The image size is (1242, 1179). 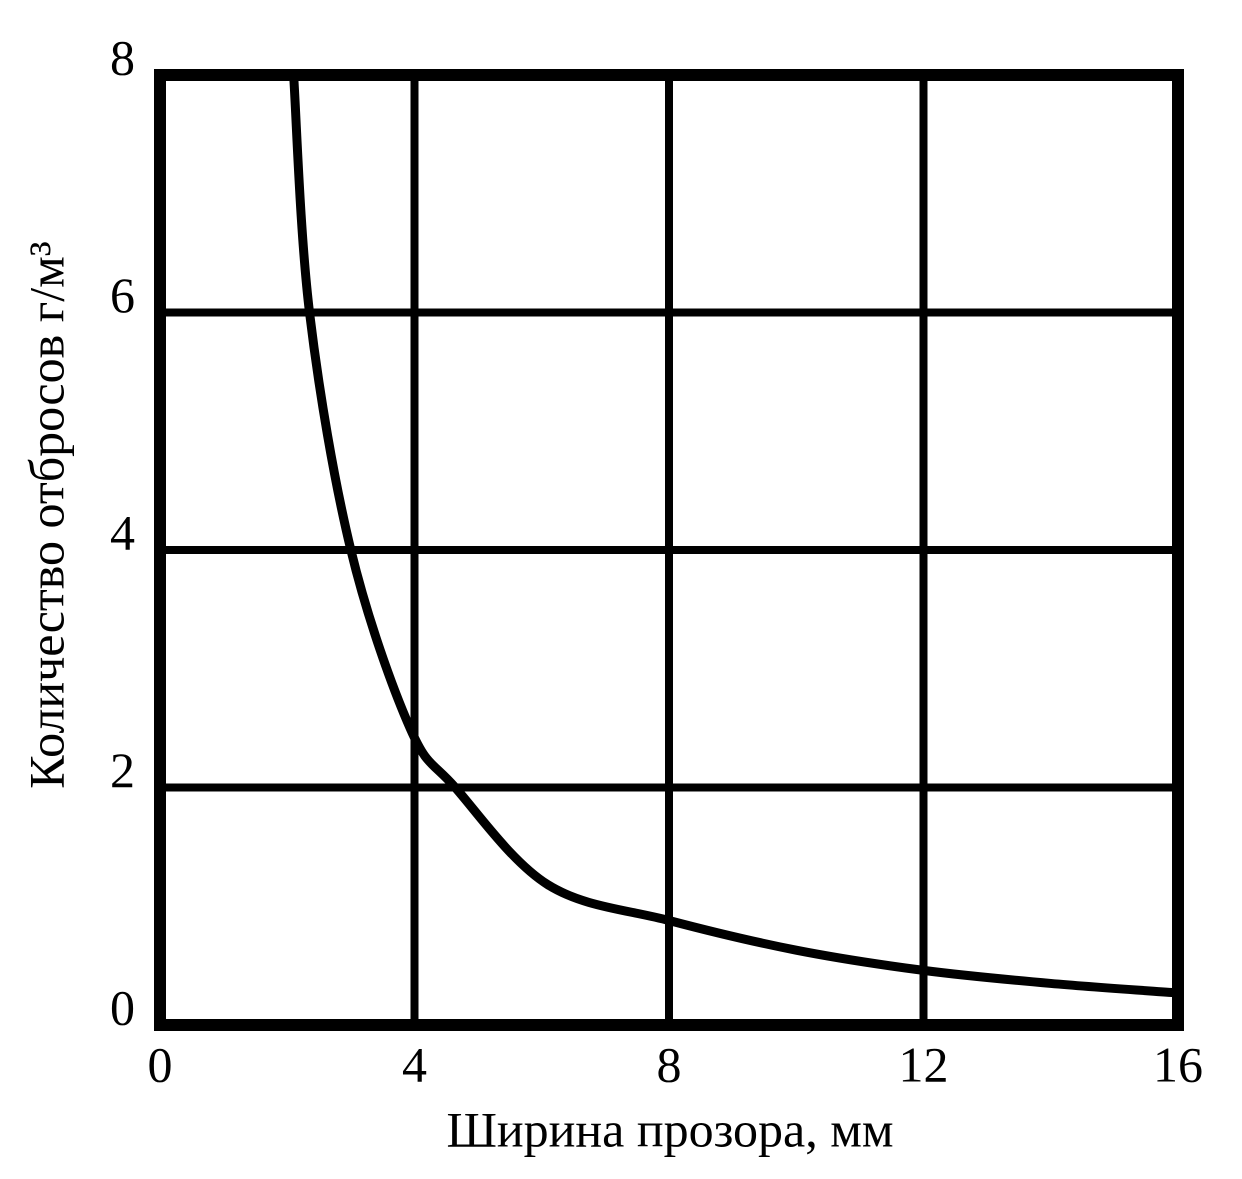 I want to click on y-tick-label: 0, so click(x=122, y=1007).